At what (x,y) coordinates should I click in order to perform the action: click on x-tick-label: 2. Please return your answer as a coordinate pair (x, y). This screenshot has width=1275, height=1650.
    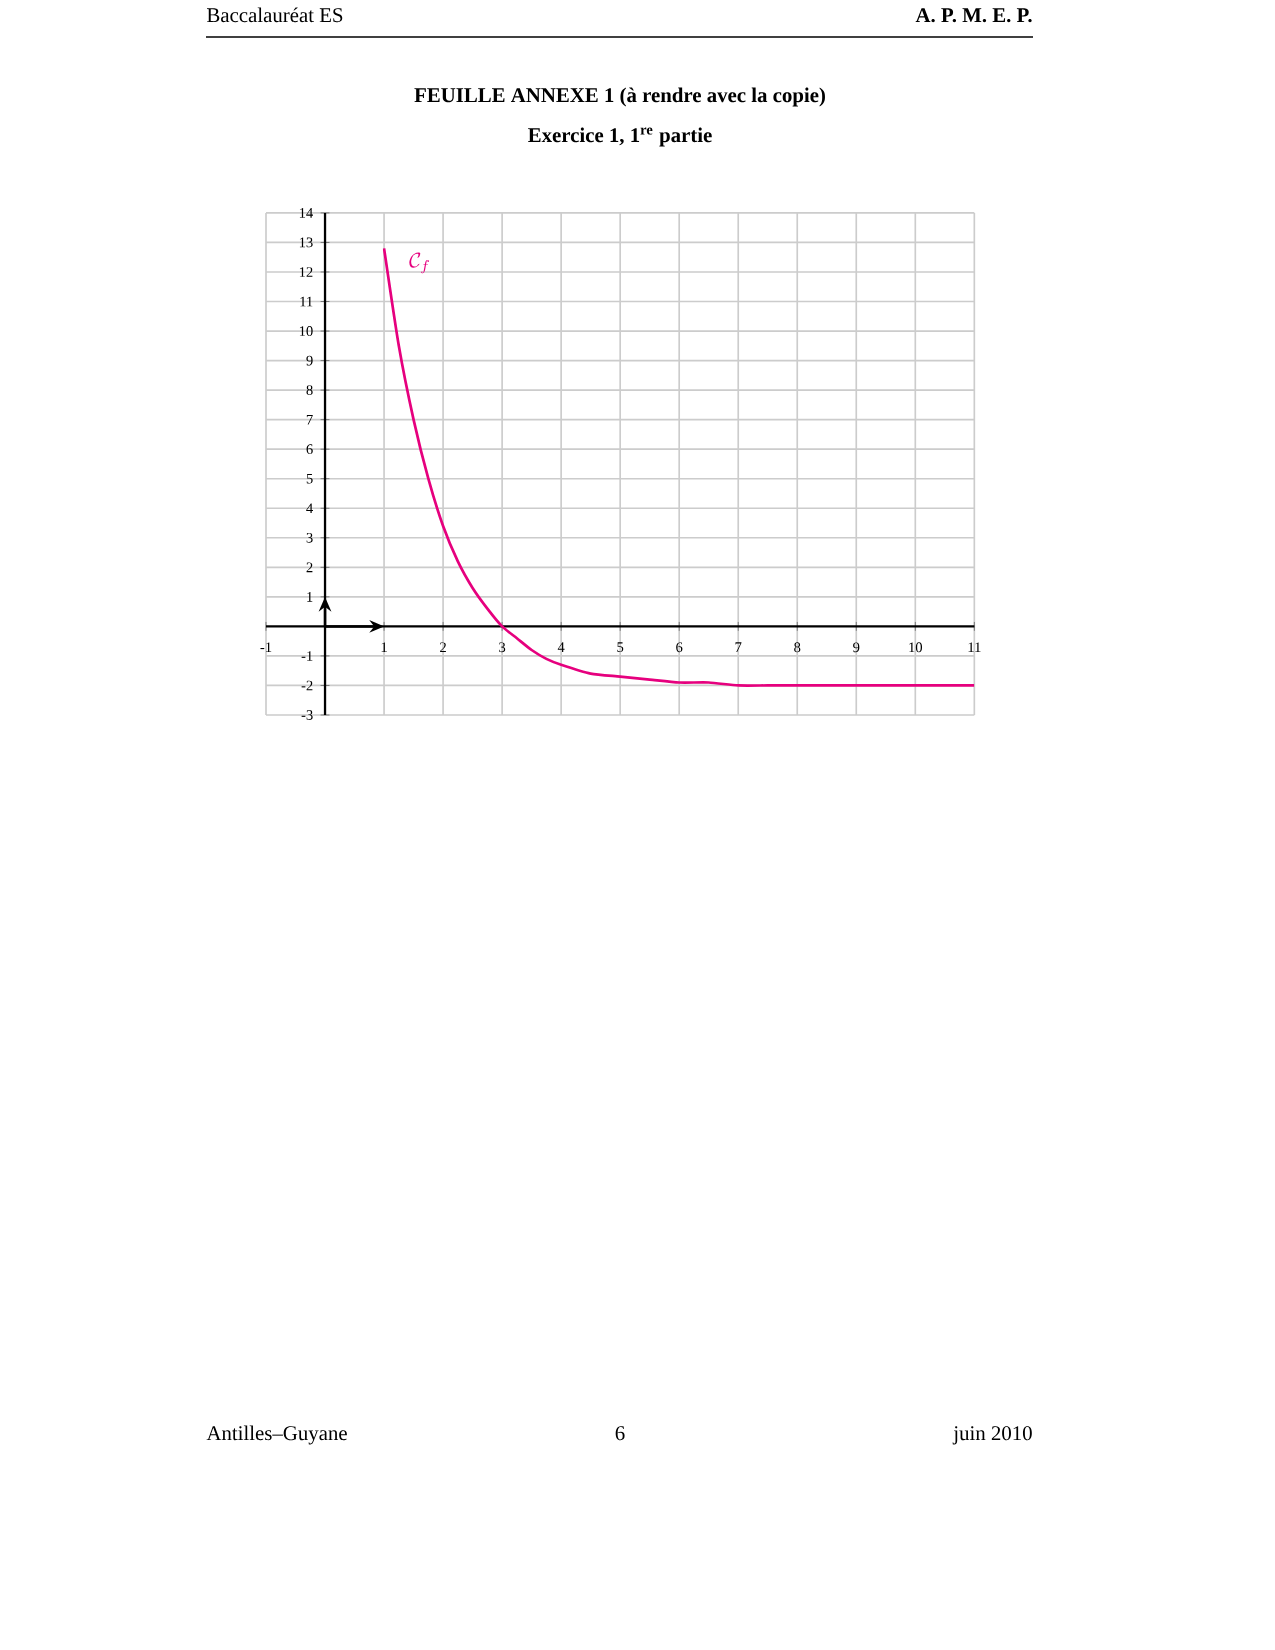
    Looking at the image, I should click on (443, 647).